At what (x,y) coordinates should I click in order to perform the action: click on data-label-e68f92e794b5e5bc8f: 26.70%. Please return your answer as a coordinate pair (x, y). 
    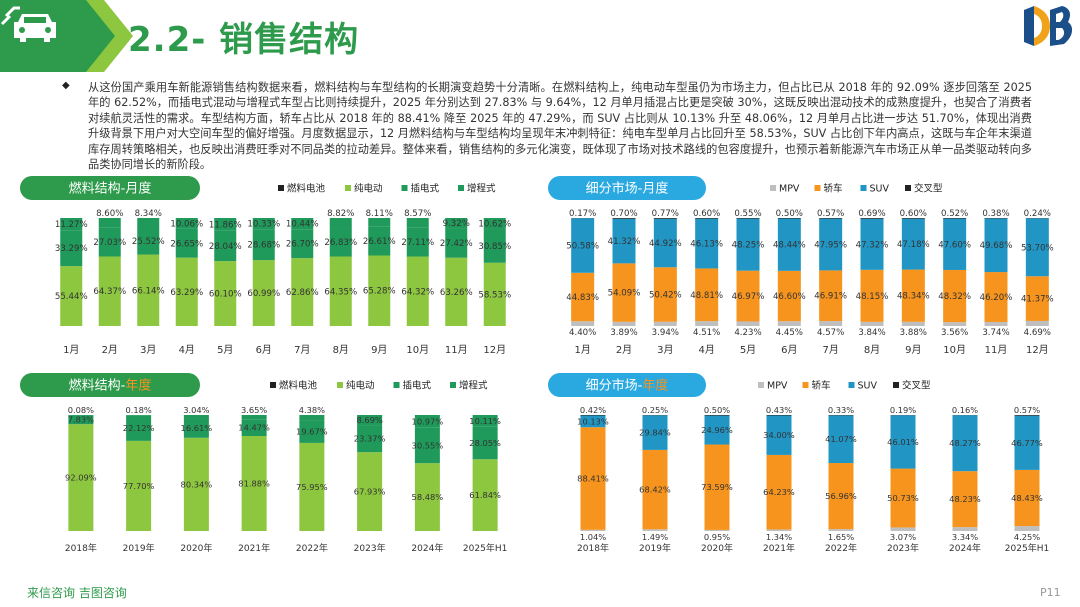
    Looking at the image, I should click on (302, 245).